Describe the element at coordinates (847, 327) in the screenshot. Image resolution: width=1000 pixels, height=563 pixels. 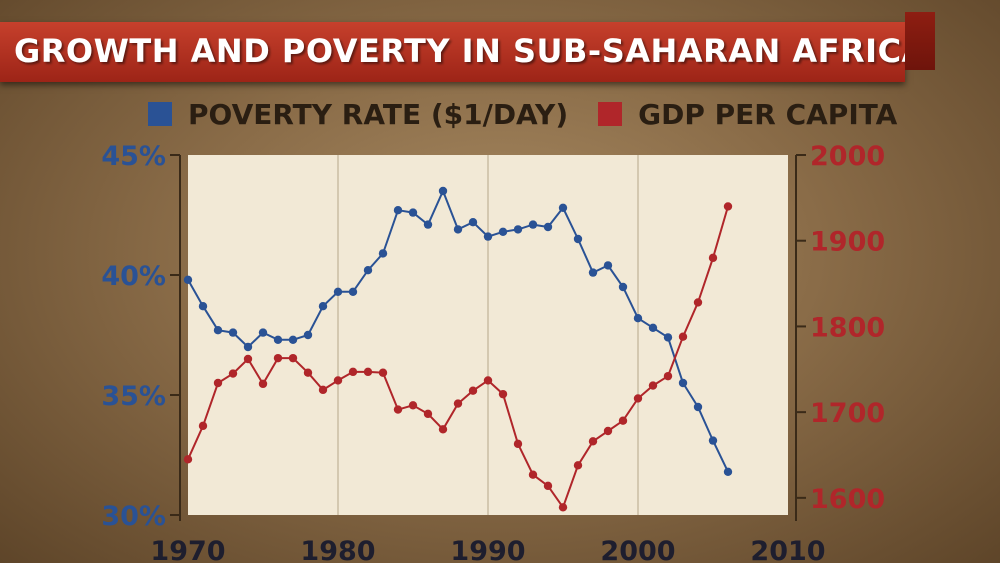
I see `right-tick-label: 1800` at that location.